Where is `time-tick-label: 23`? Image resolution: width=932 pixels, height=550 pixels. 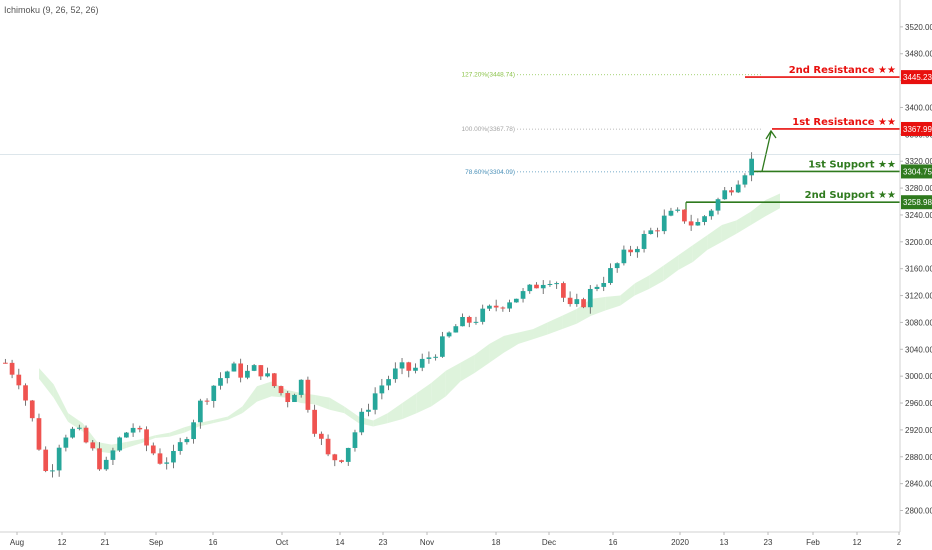 time-tick-label: 23 is located at coordinates (383, 542).